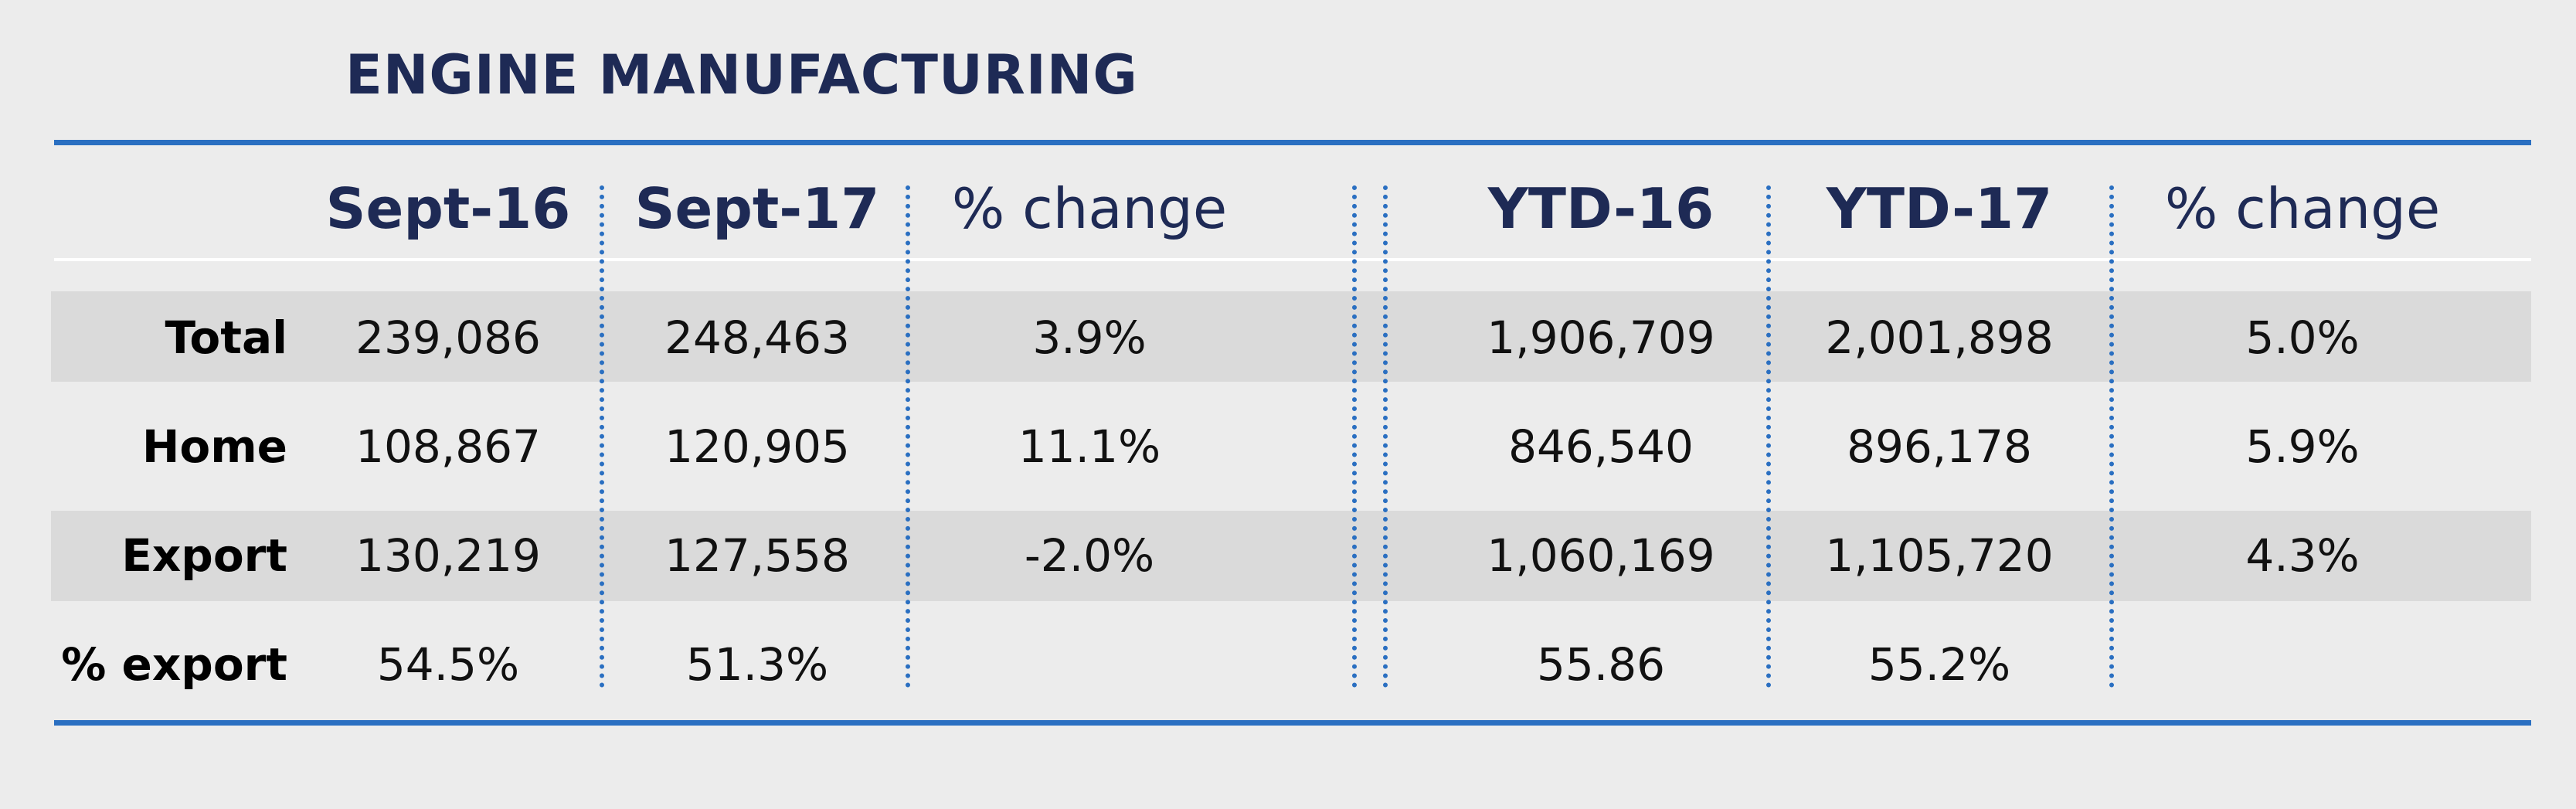  What do you see at coordinates (1292, 259) in the screenshot?
I see `header-separator` at bounding box center [1292, 259].